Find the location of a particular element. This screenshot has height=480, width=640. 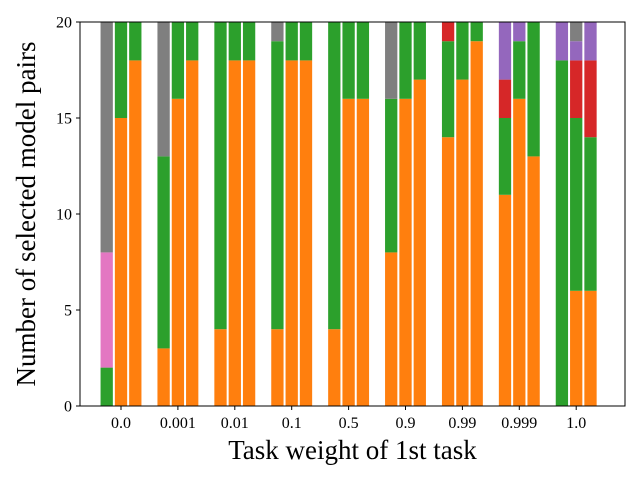

bar-segment-0.999-bar1-purple is located at coordinates (505, 51).